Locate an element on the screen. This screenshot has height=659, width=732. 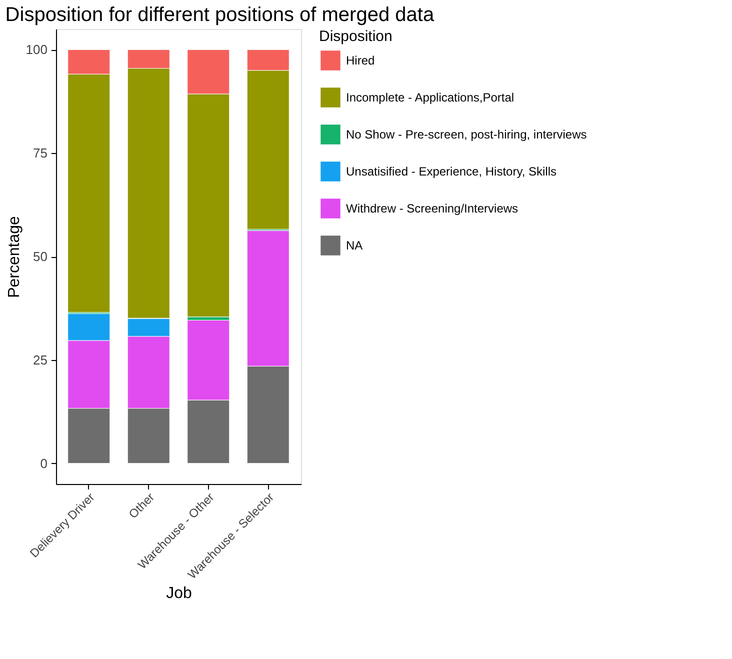
legend-label: Incomplete - Applications,Portal is located at coordinates (430, 97).